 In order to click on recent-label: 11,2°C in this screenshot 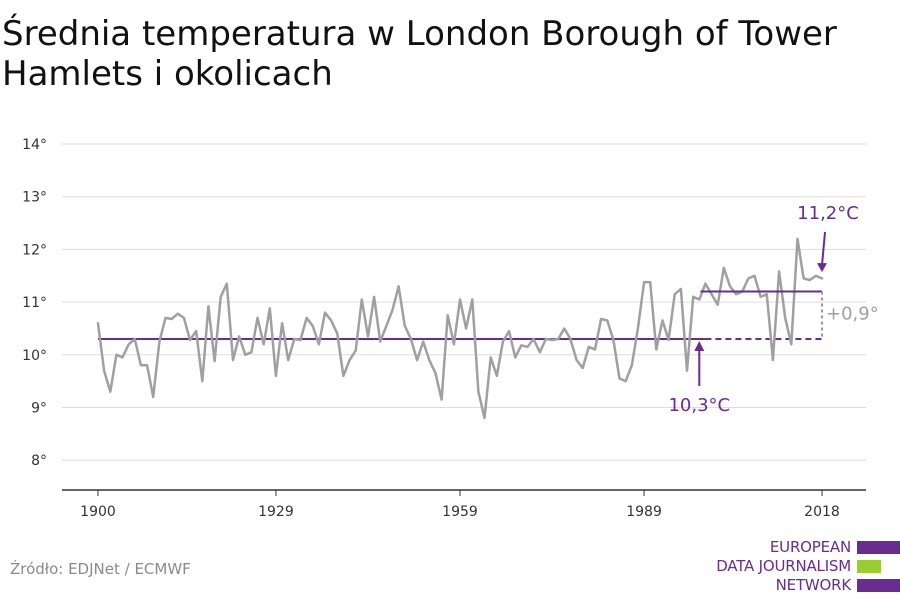, I will do `click(828, 213)`.